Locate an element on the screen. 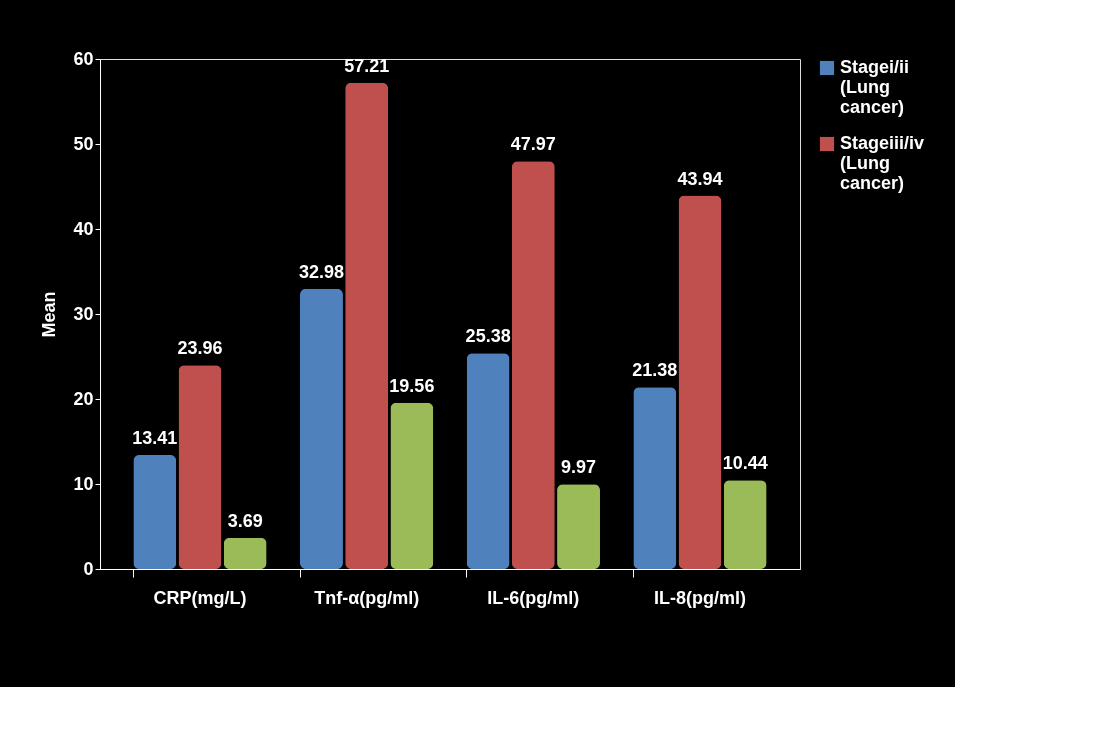 Image resolution: width=1112 pixels, height=748 pixels. data-label: 19.56 is located at coordinates (412, 385).